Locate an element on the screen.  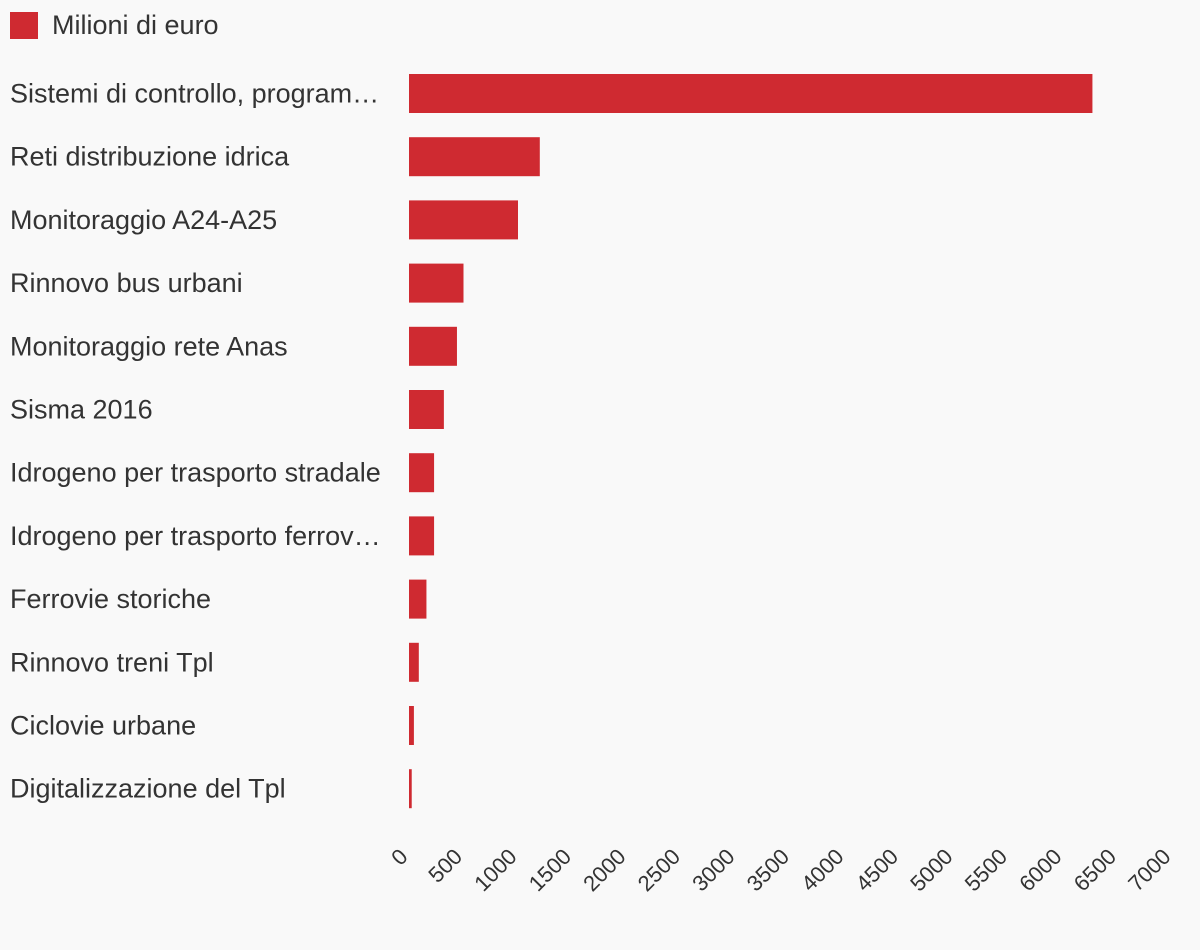
category-label: Monitoraggio rete Anas is located at coordinates (149, 346).